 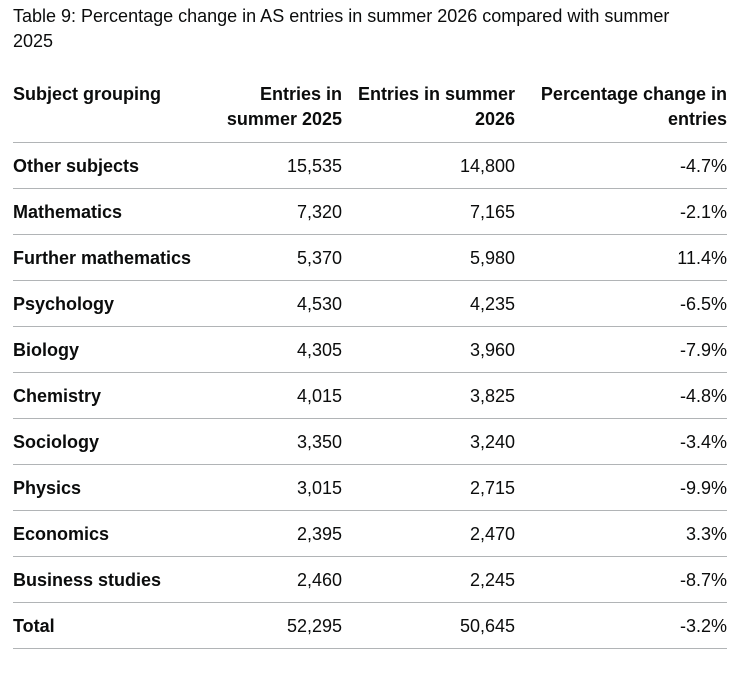 What do you see at coordinates (268, 112) in the screenshot?
I see `column-header-entries-2025: Entries in summer 2025` at bounding box center [268, 112].